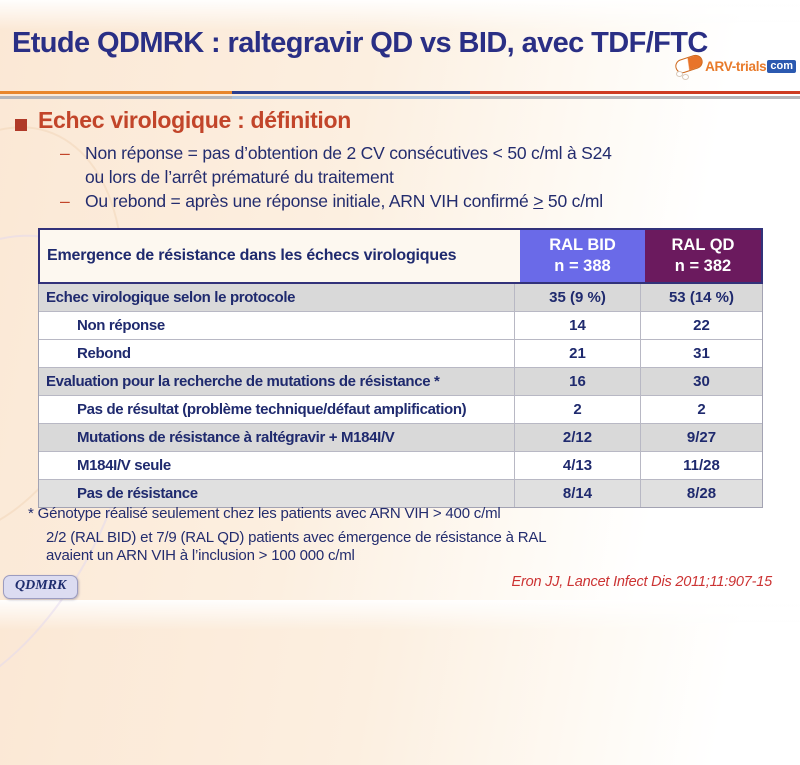 The image size is (800, 765). Describe the element at coordinates (701, 465) in the screenshot. I see `ral-qd-value-cell: 11/28` at that location.